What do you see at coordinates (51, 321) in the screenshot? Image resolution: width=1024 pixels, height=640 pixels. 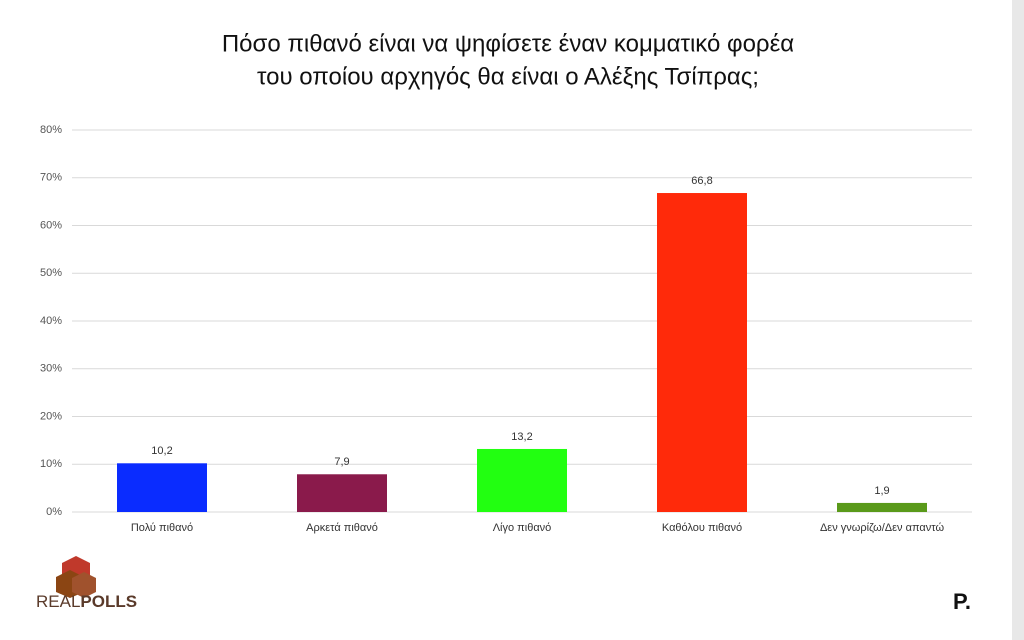 I see `y-tick-label: 40%` at bounding box center [51, 321].